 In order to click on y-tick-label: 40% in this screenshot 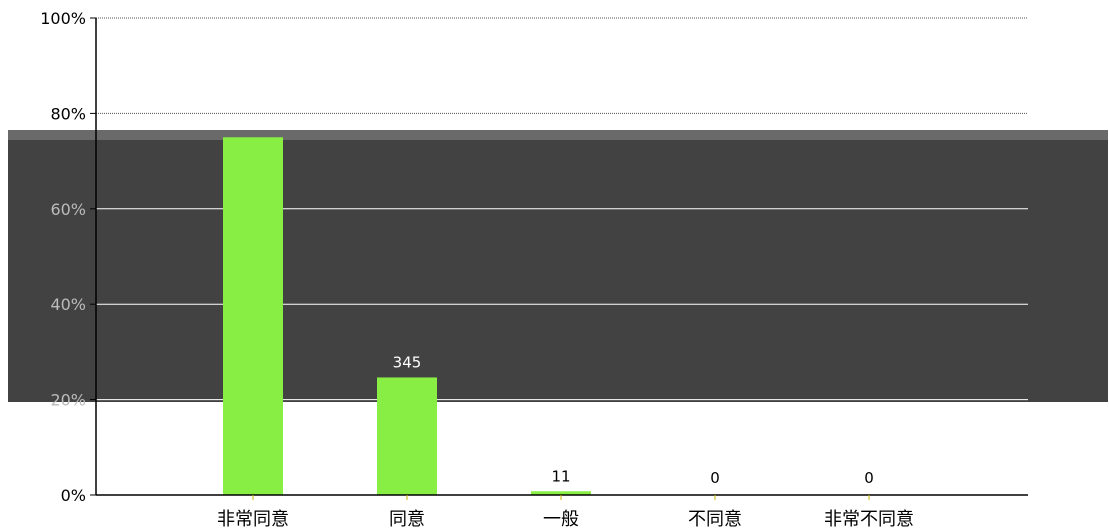, I will do `click(68, 304)`.